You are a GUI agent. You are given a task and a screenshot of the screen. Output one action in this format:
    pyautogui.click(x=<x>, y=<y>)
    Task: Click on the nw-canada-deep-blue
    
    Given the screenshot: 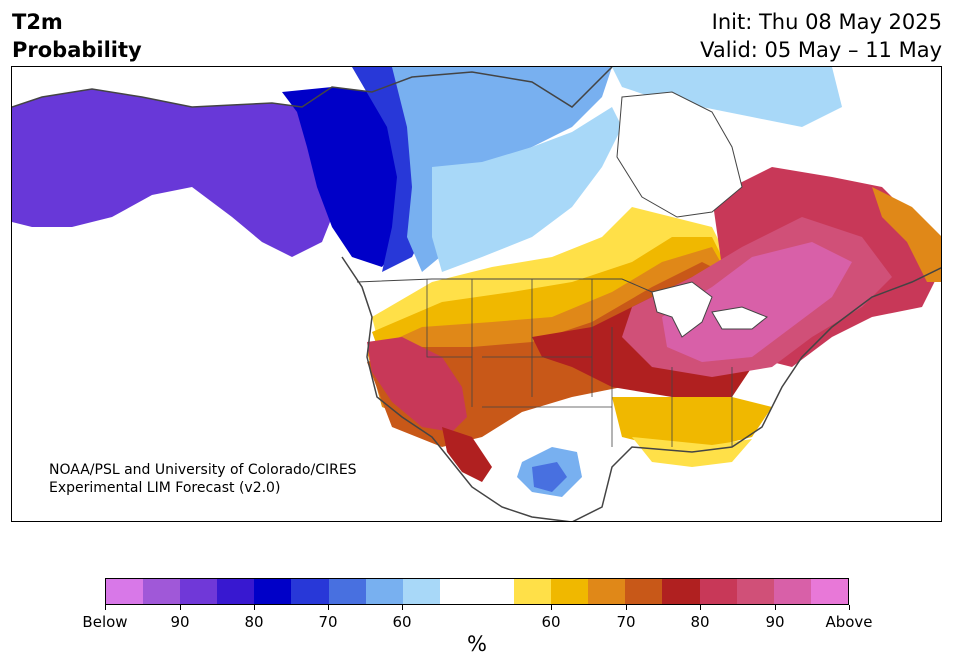 What is the action you would take?
    pyautogui.click(x=344, y=177)
    